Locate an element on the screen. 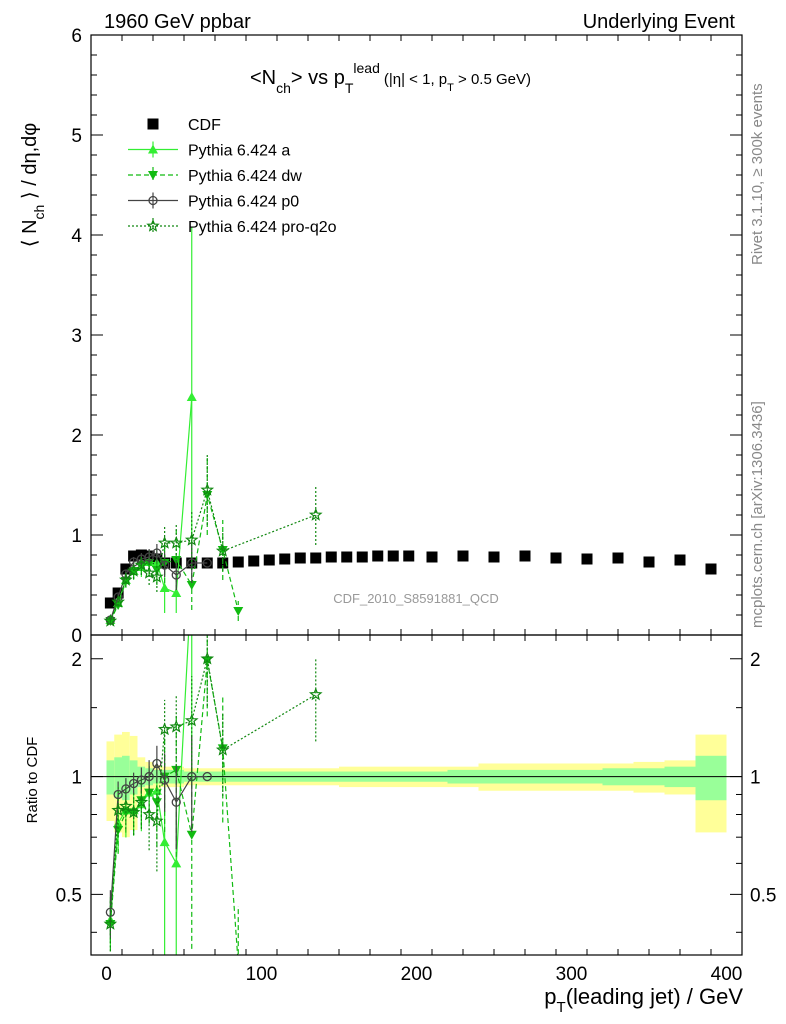 The height and width of the screenshot is (1024, 786). ratio-line is located at coordinates (149, 778).